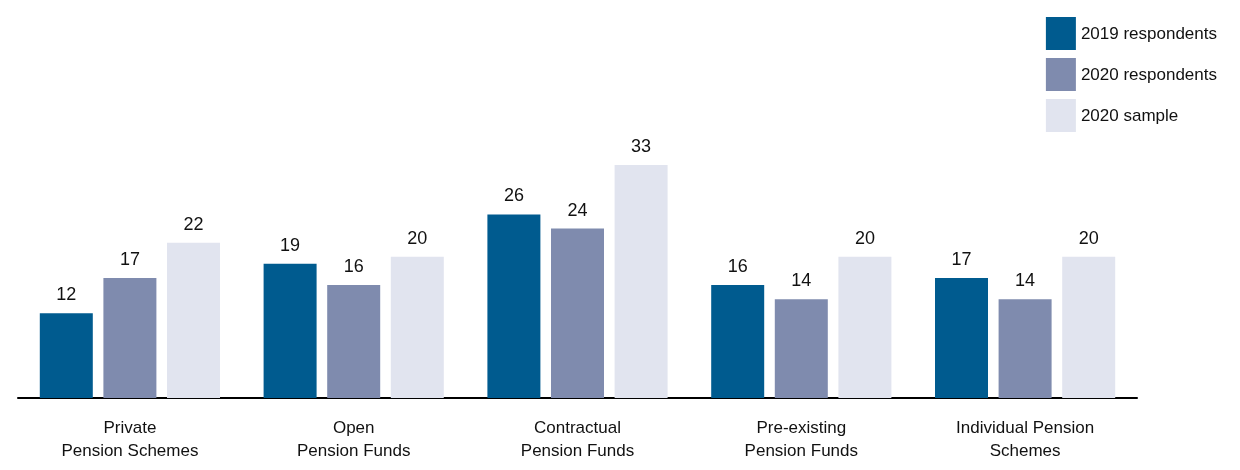 This screenshot has width=1240, height=470. What do you see at coordinates (130, 439) in the screenshot?
I see `x-tick-label: Private Pension Schemes` at bounding box center [130, 439].